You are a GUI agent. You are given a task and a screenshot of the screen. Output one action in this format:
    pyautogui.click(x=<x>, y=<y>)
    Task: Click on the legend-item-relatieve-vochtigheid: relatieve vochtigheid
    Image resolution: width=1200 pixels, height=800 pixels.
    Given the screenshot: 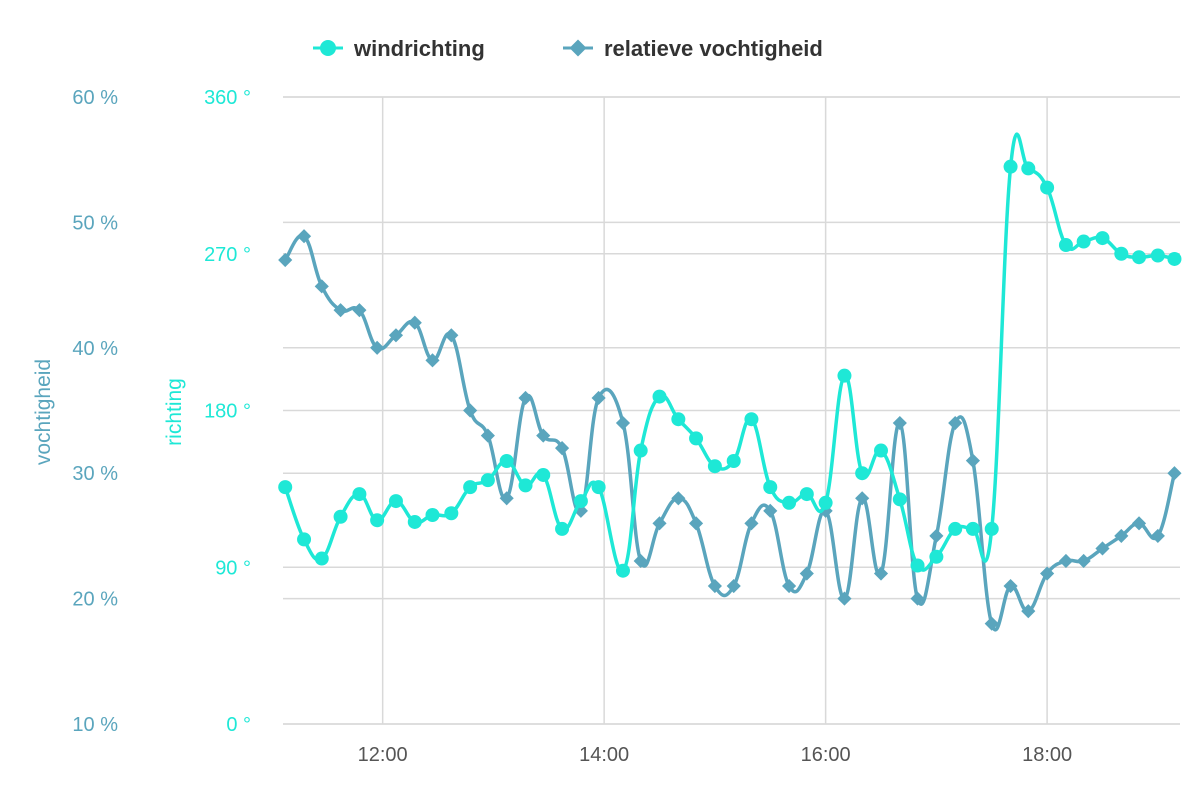 What is the action you would take?
    pyautogui.click(x=693, y=48)
    